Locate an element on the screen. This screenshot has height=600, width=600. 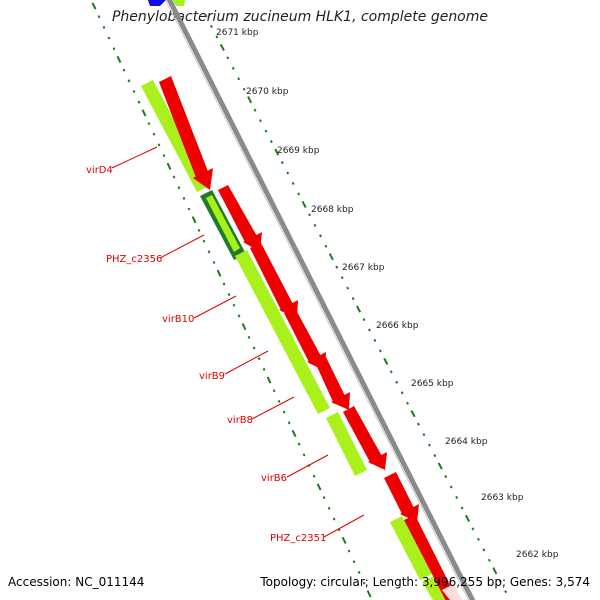
gene-label-PHZ_c2356: PHZ_c2356 is located at coordinates (134, 259).